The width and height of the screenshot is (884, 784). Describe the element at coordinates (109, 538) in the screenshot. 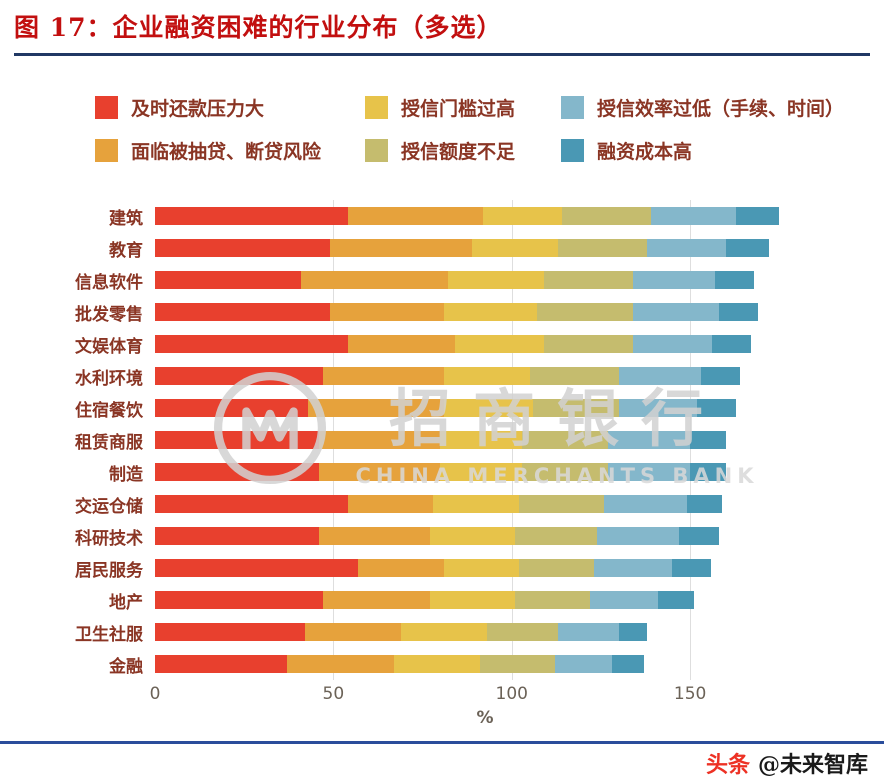

I see `category-label: 科研技术` at that location.